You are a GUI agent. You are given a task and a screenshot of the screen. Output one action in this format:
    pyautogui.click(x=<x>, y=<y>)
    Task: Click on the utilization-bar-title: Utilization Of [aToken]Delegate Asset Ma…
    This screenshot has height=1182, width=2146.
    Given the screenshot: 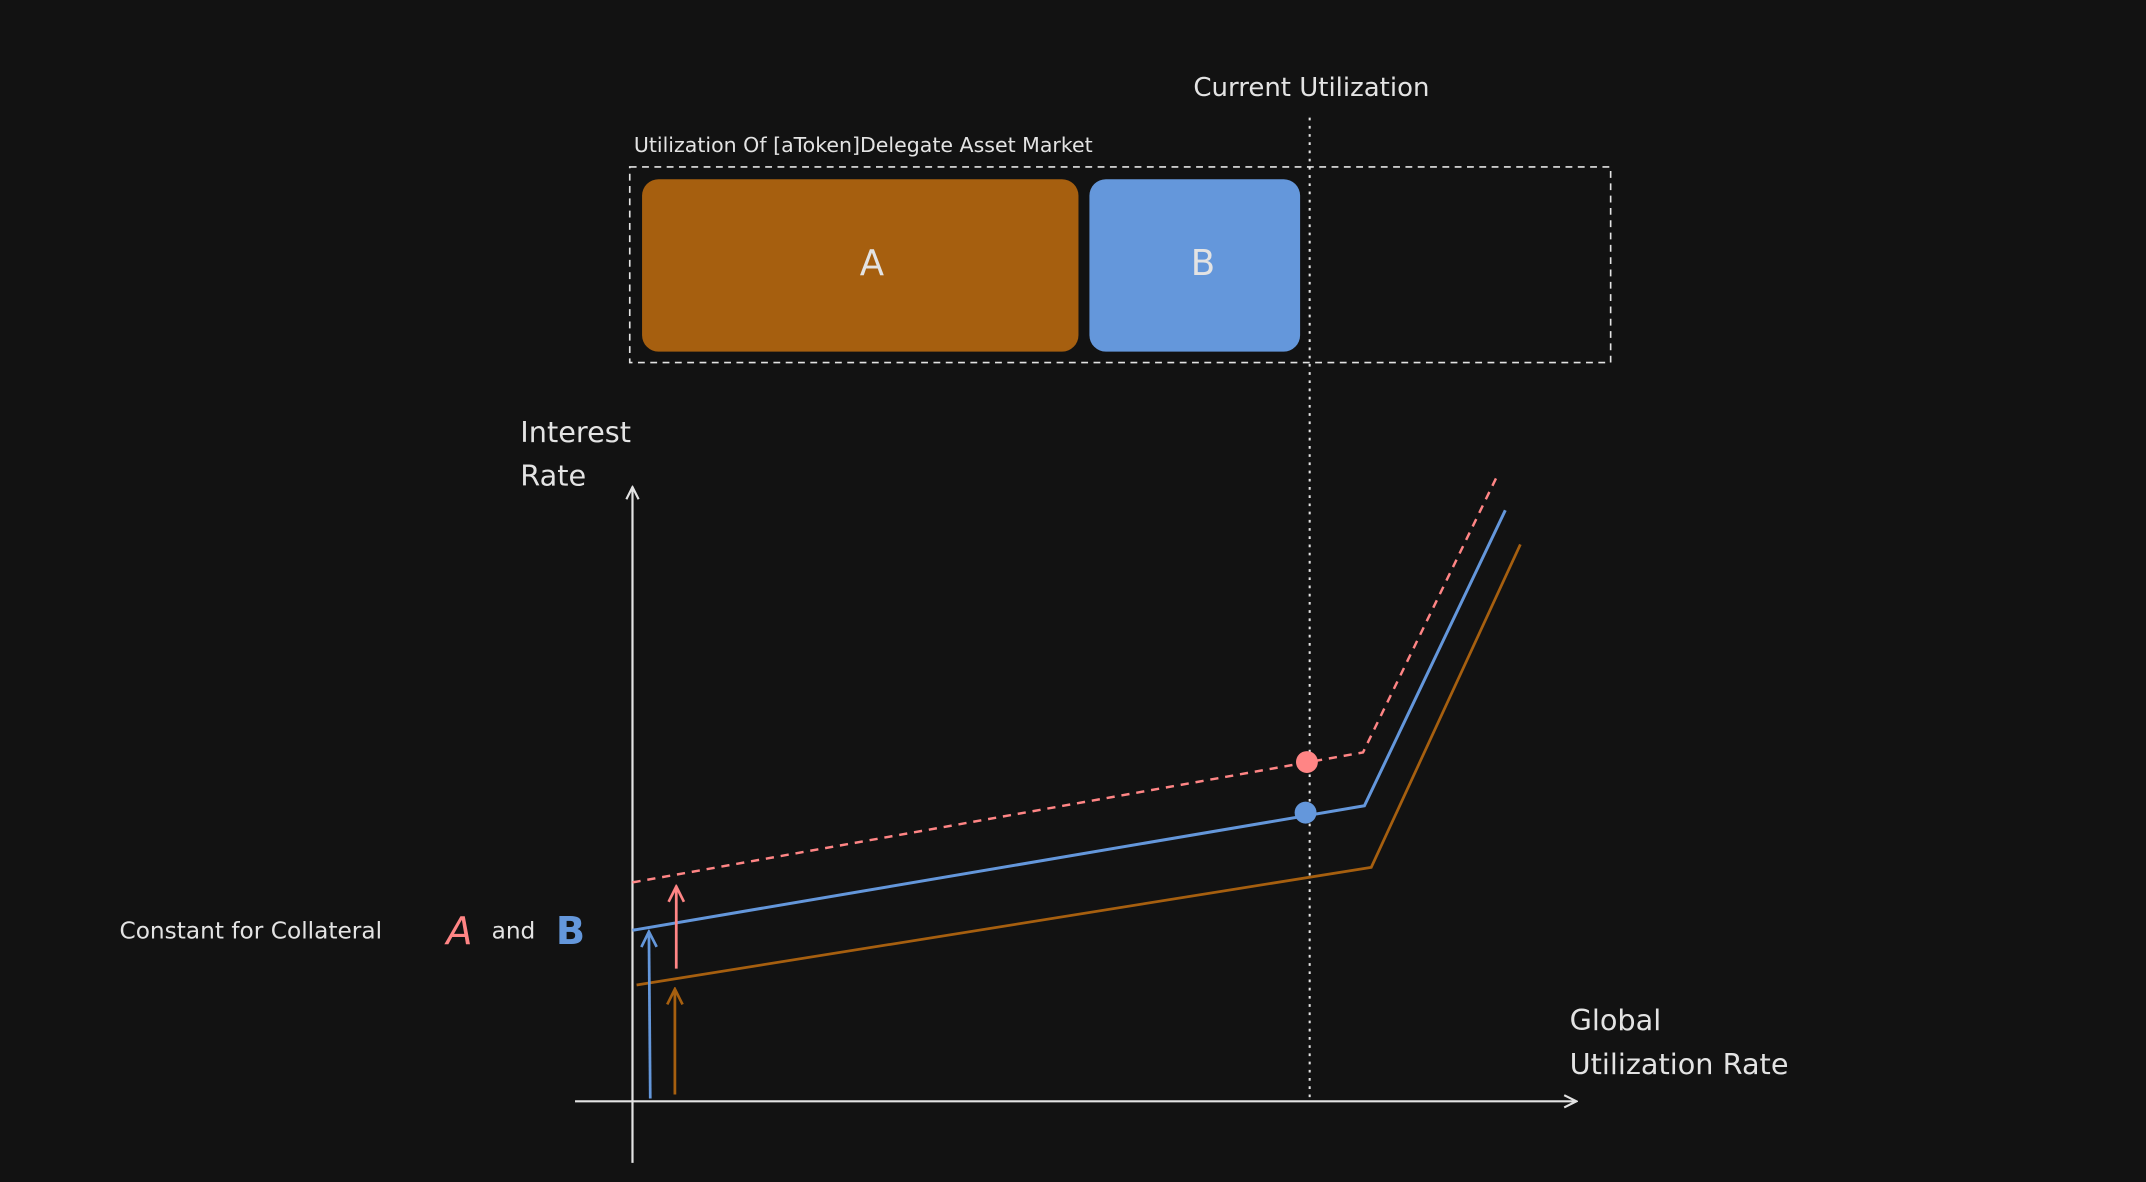 What is the action you would take?
    pyautogui.click(x=863, y=145)
    